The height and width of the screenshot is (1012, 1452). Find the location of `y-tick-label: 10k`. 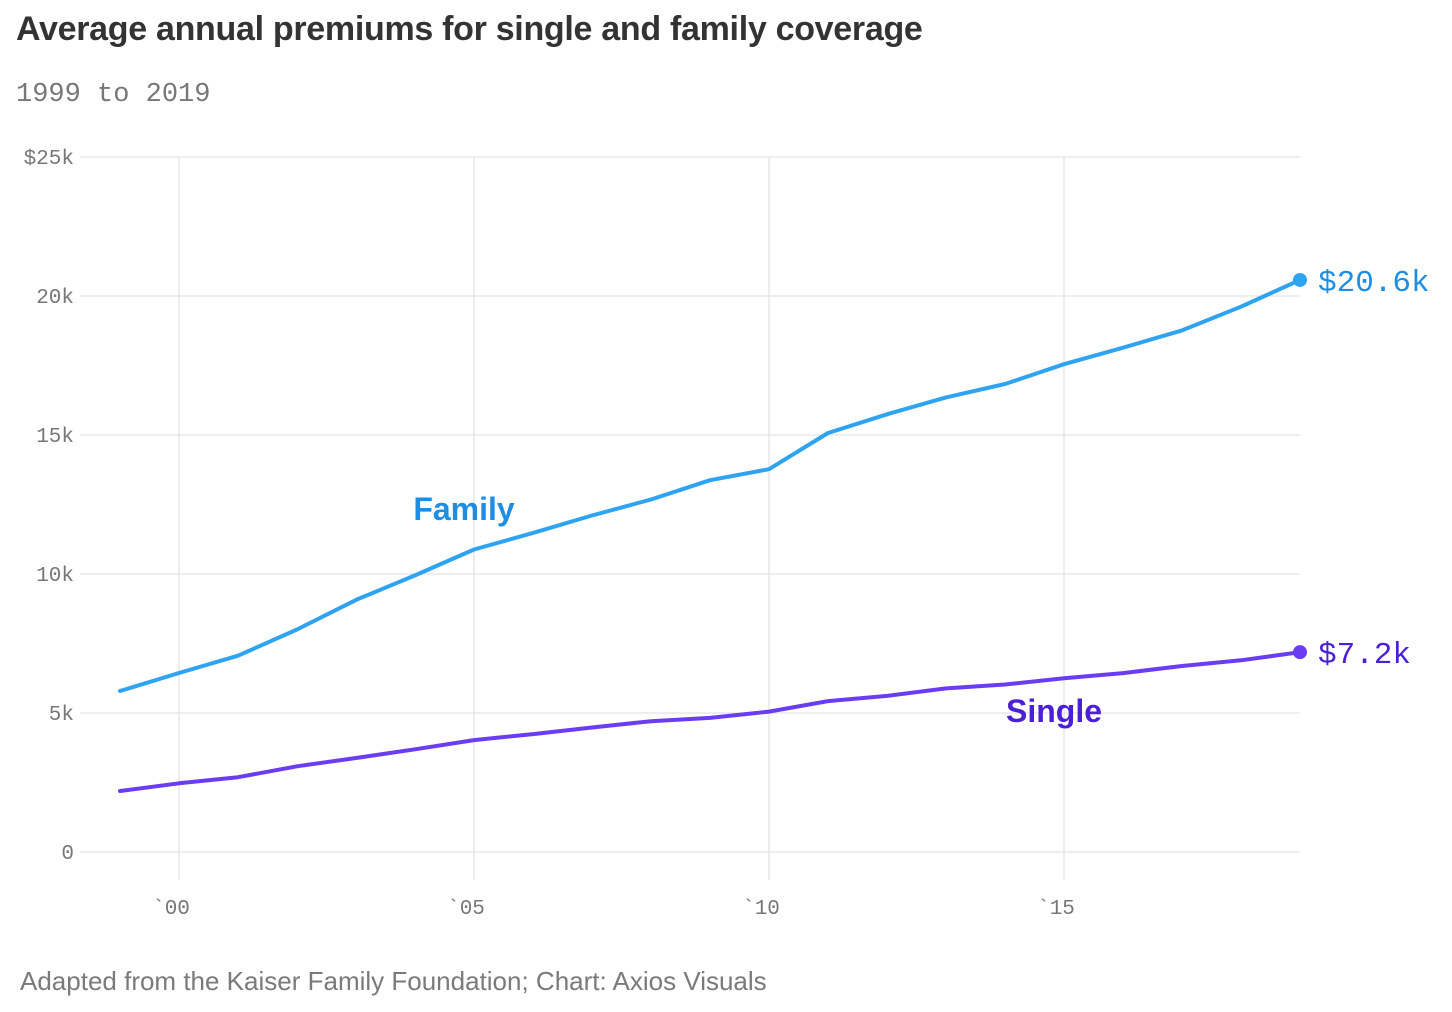

y-tick-label: 10k is located at coordinates (55, 576).